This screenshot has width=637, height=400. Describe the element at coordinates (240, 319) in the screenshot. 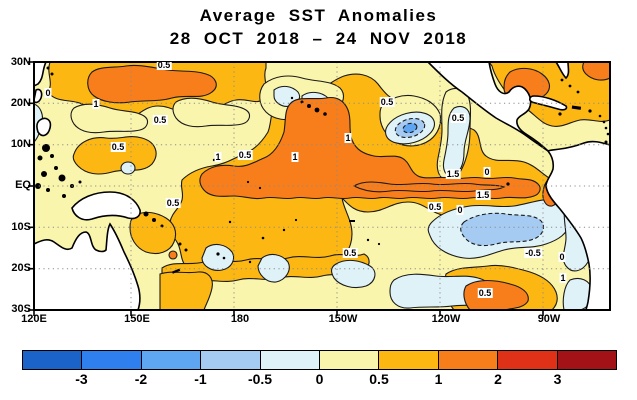

I see `lon-tick-label: 180` at that location.